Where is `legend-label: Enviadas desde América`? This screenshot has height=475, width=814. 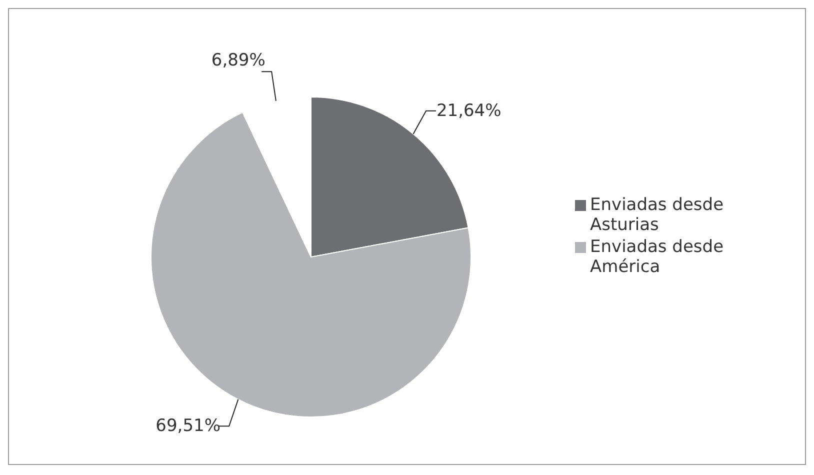
legend-label: Enviadas desde América is located at coordinates (657, 256).